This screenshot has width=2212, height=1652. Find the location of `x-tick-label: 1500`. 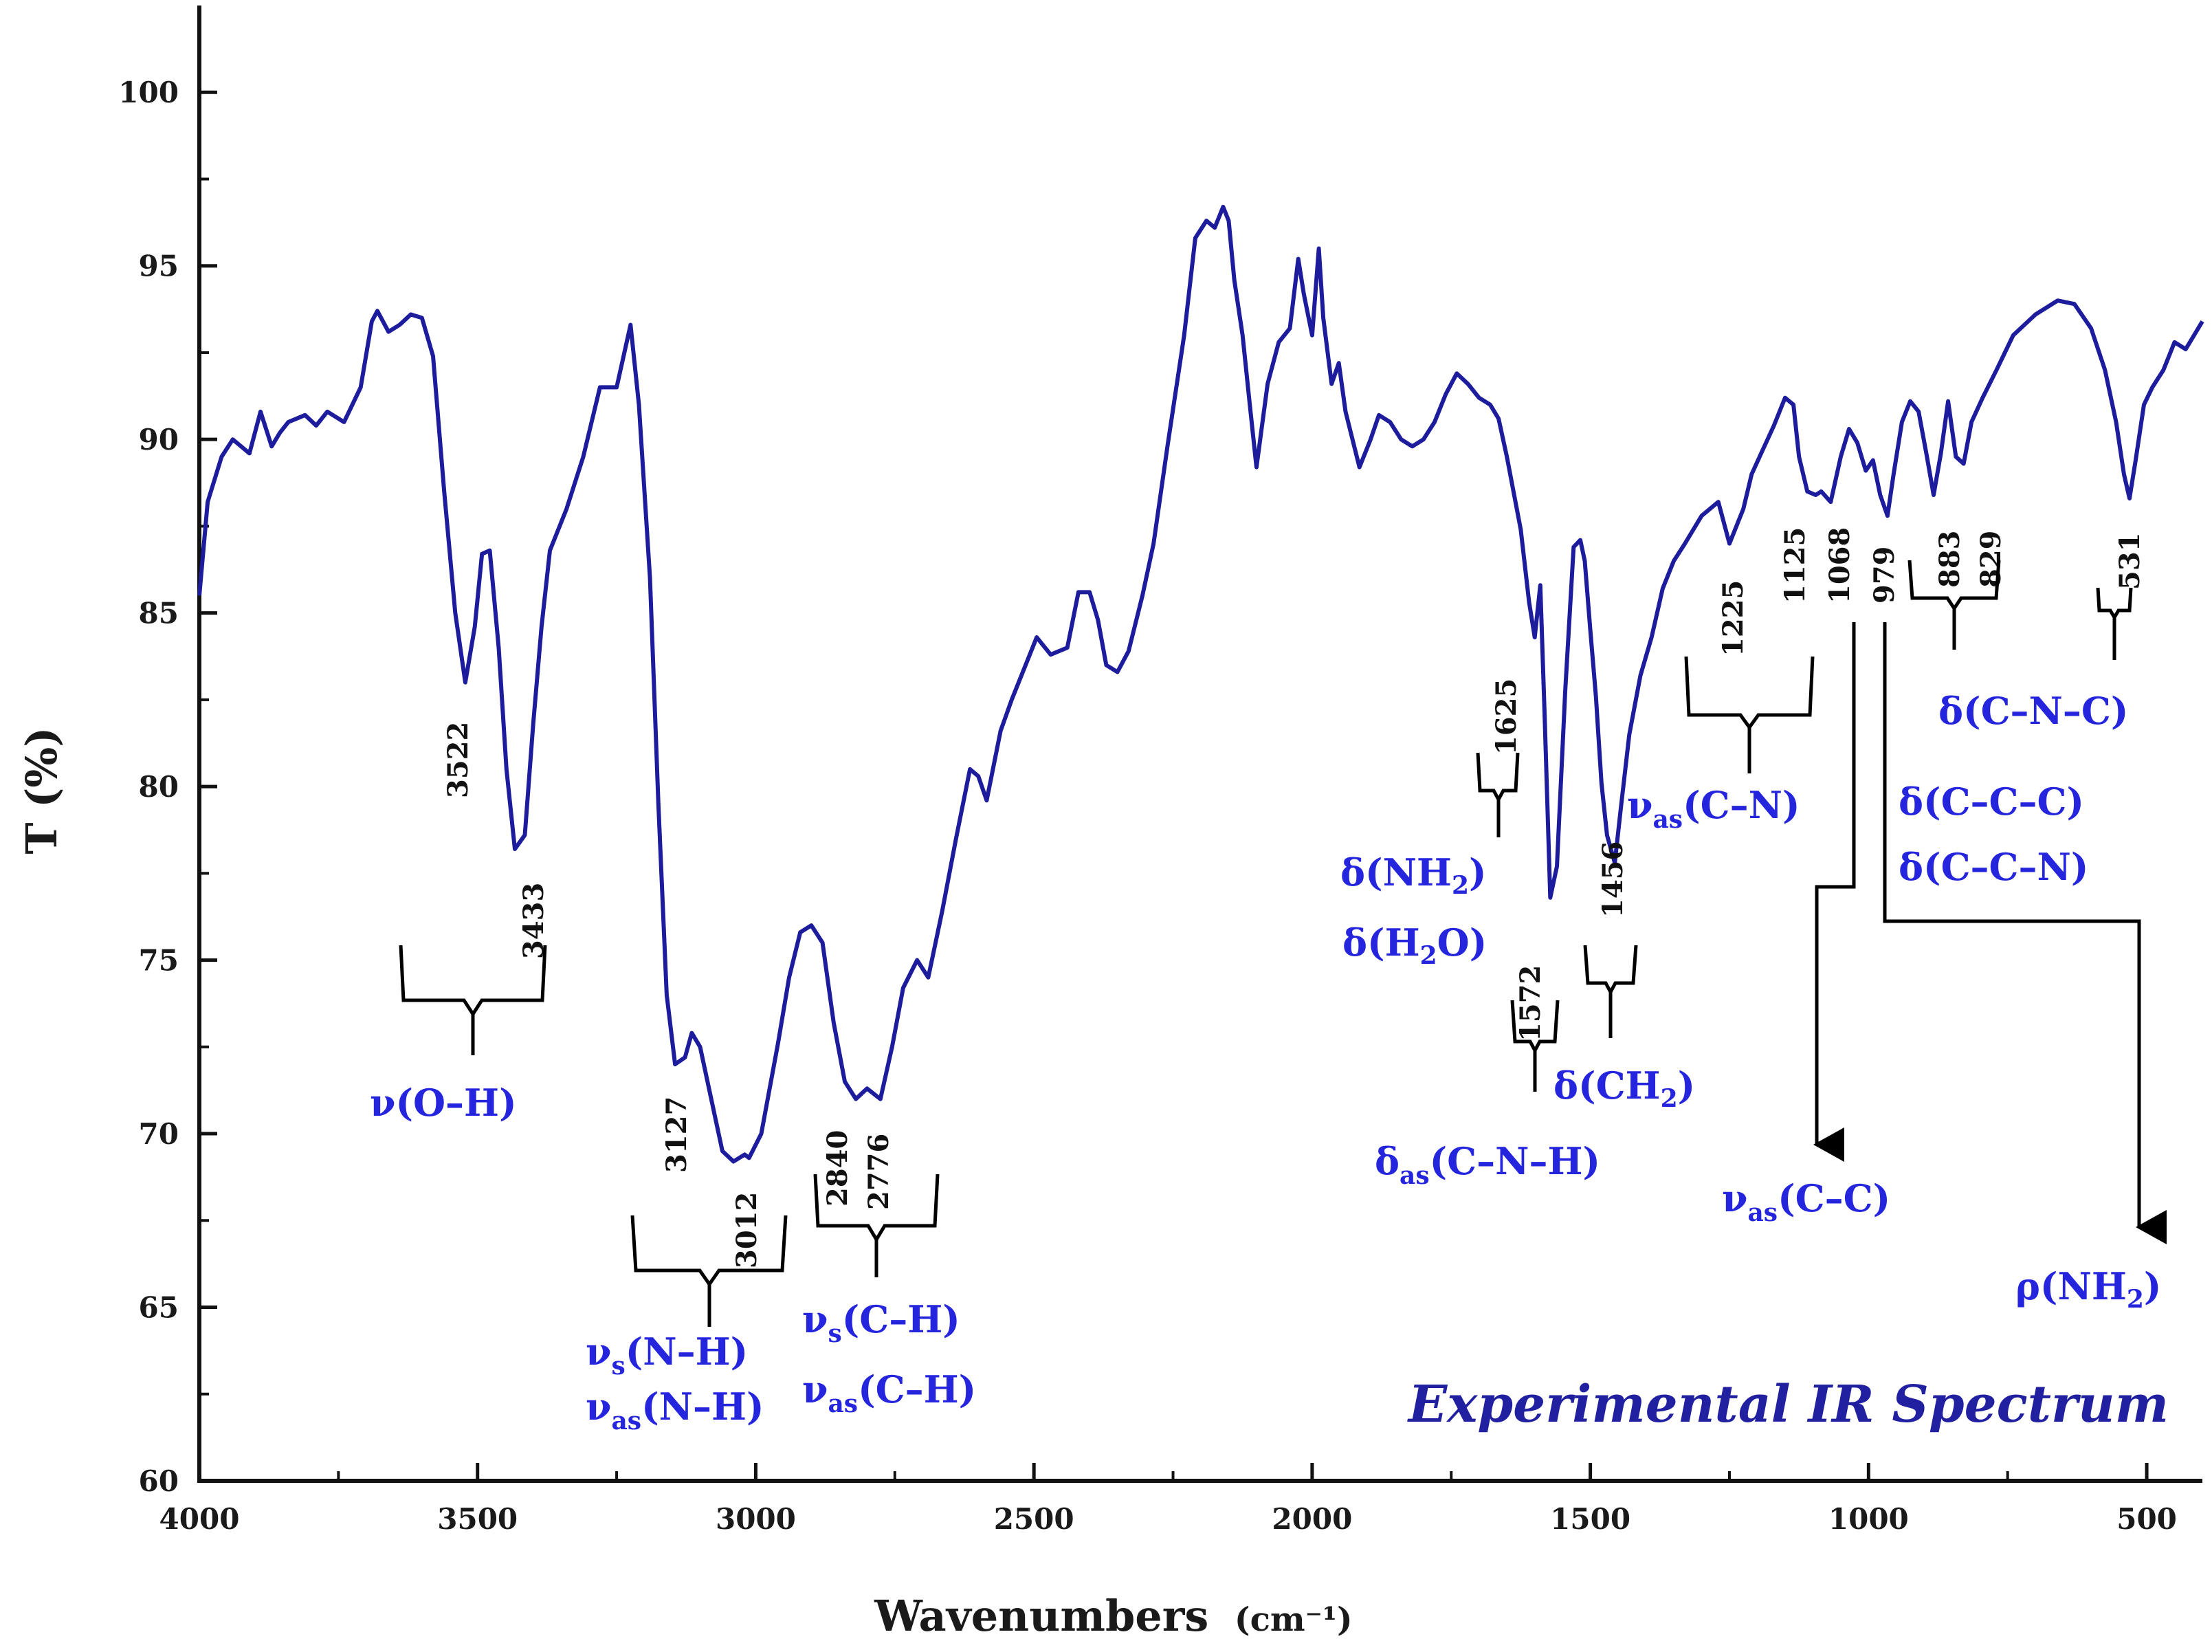

x-tick-label: 1500 is located at coordinates (1590, 1519).